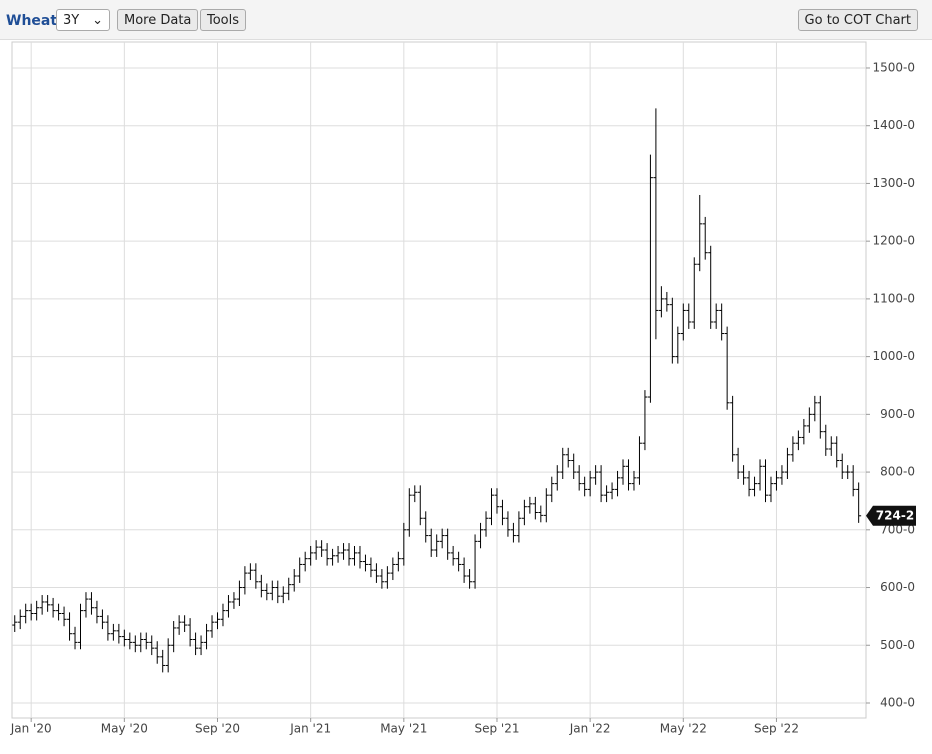  I want to click on y-tick-label: 1100-0, so click(893, 298).